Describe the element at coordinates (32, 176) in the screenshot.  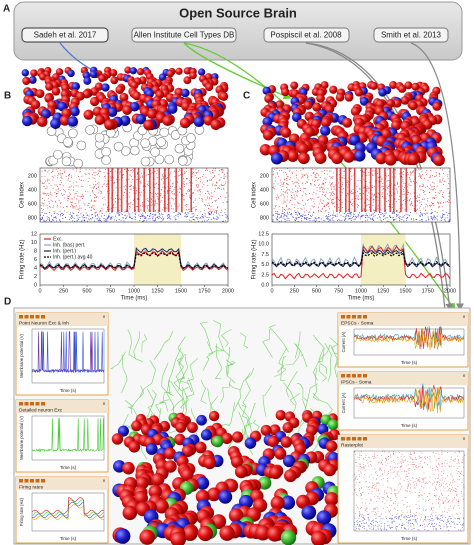
I see `y-tick-label: 200` at that location.